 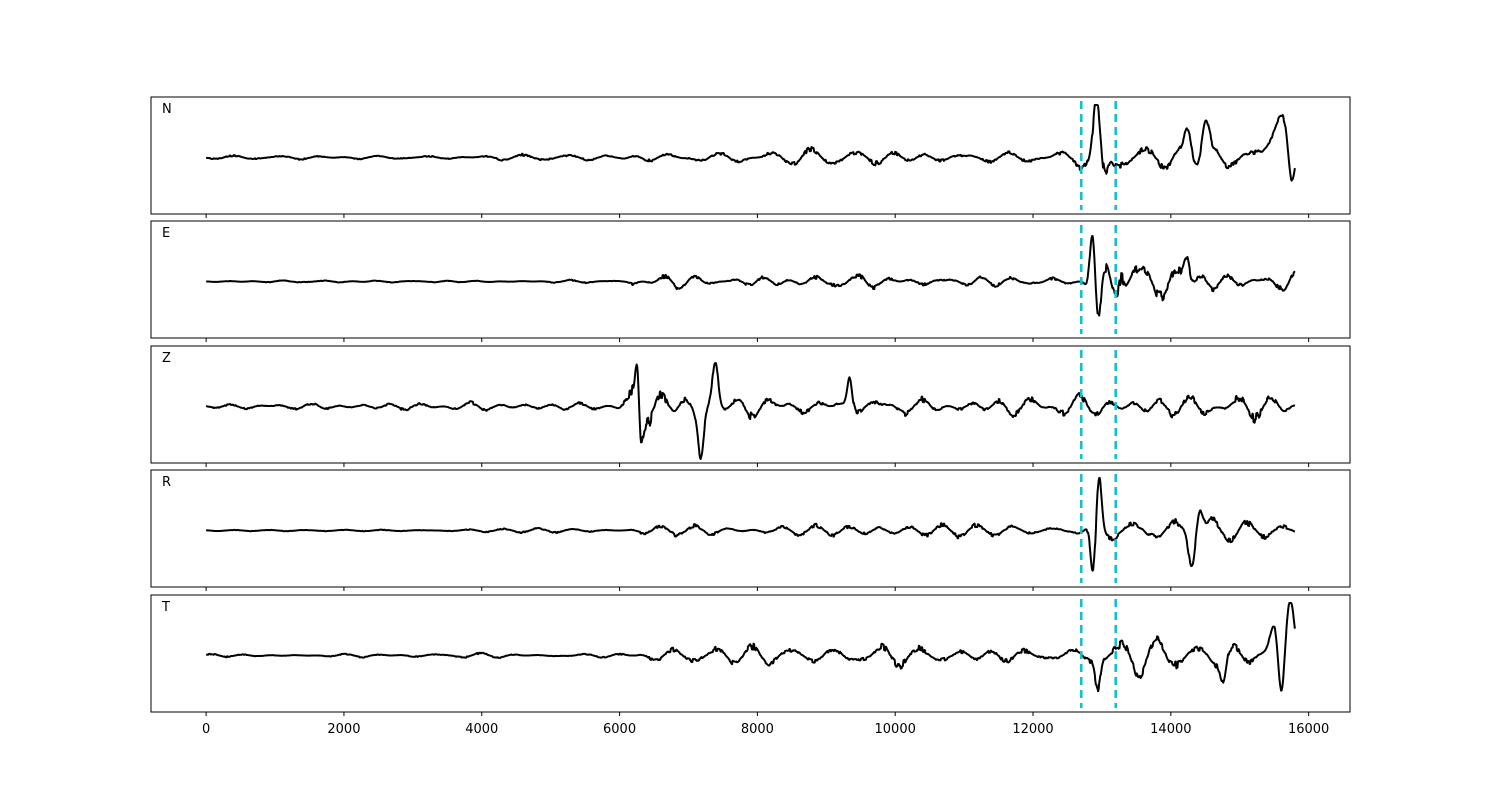 I want to click on x-tick-label: 6000, so click(x=619, y=729).